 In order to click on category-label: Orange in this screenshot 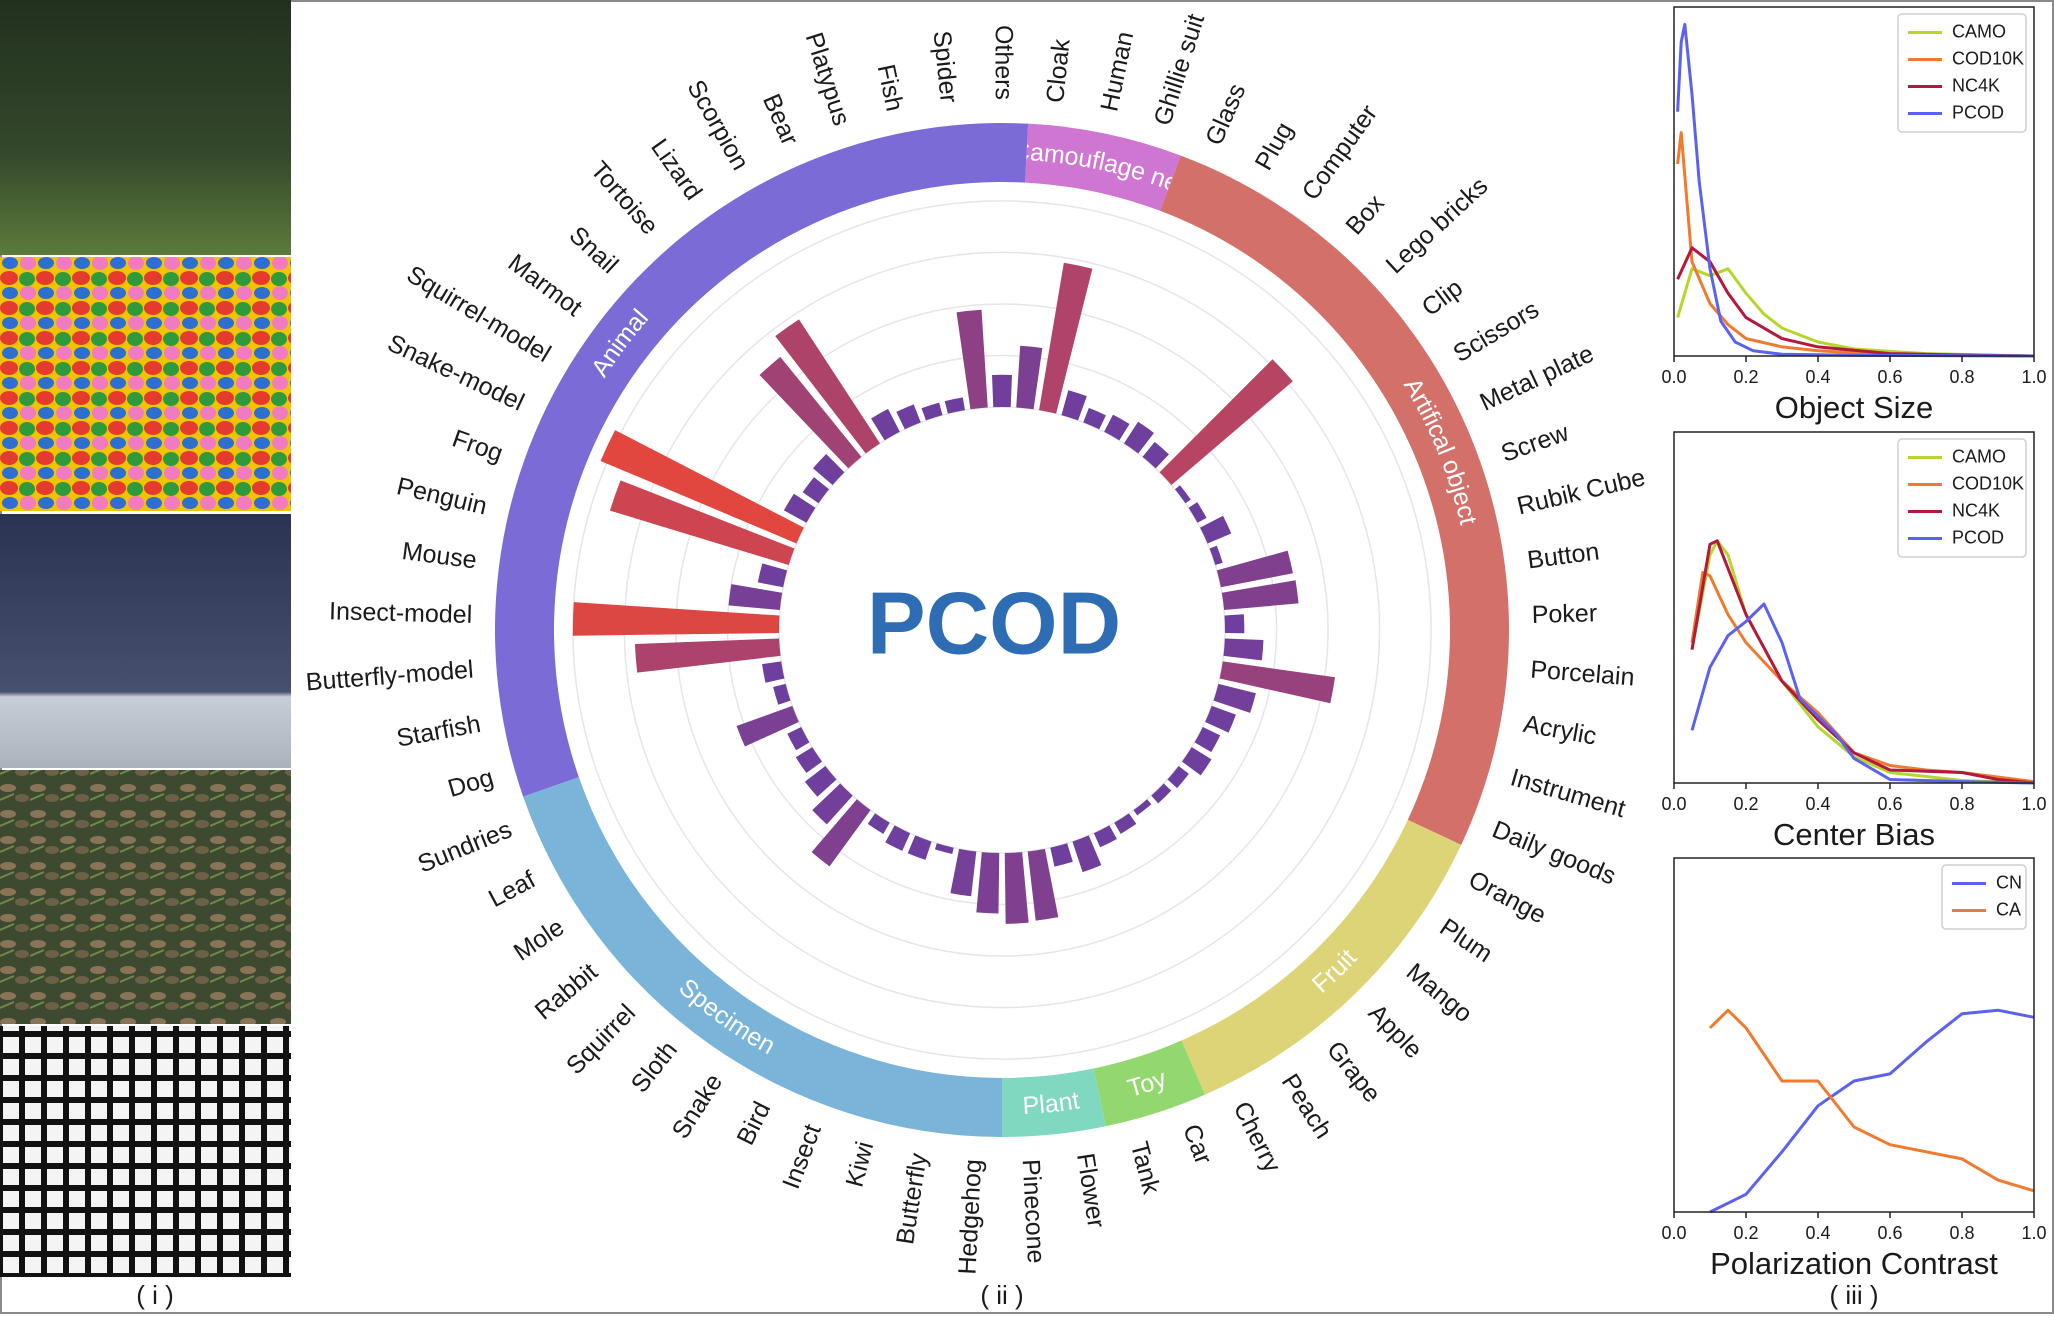, I will do `click(1507, 898)`.